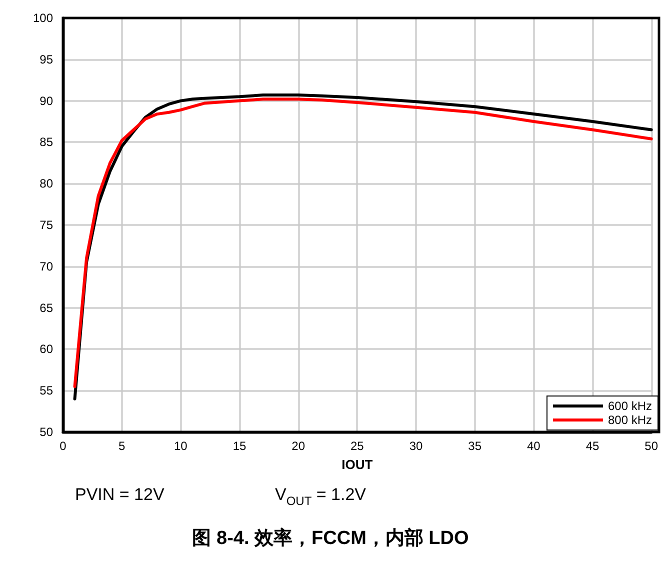  What do you see at coordinates (63, 446) in the screenshot?
I see `x-tick-label: 0` at bounding box center [63, 446].